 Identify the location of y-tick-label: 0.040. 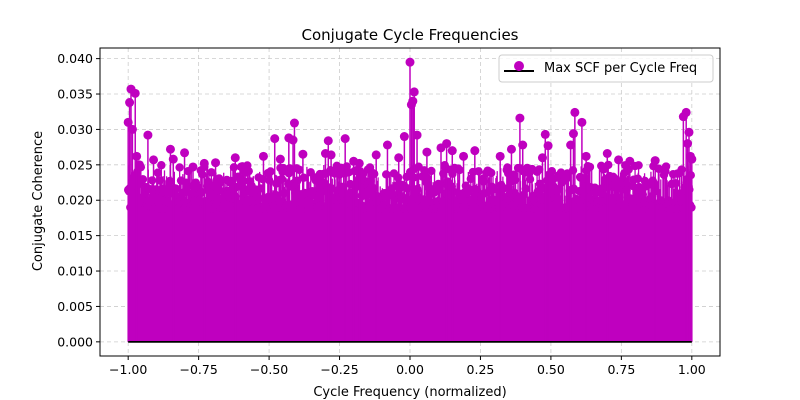
(75, 58).